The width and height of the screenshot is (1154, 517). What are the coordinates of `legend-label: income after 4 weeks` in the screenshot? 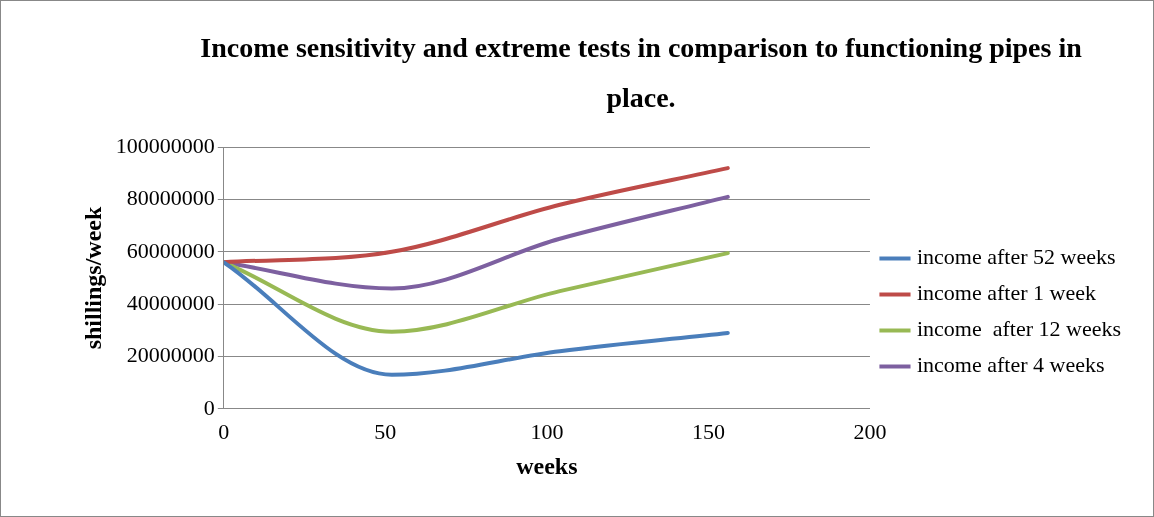 It's located at (1010, 365).